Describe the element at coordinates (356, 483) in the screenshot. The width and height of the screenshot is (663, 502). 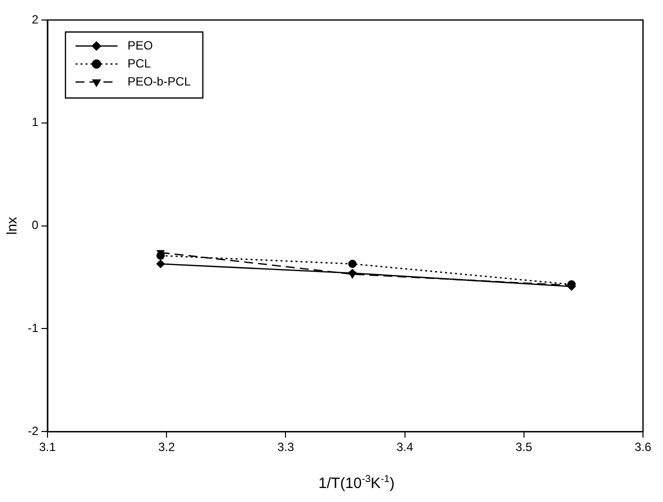
I see `x-axis-title: 1/T(10$^{-3}$K$^{-1}$)` at that location.